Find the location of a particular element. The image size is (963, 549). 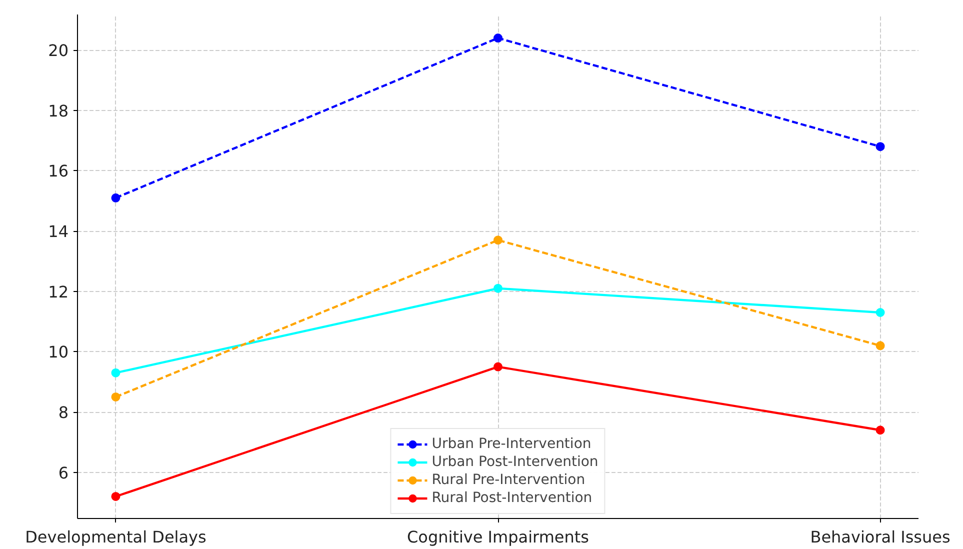

x-tick-label: Behavioral Issues is located at coordinates (880, 537).